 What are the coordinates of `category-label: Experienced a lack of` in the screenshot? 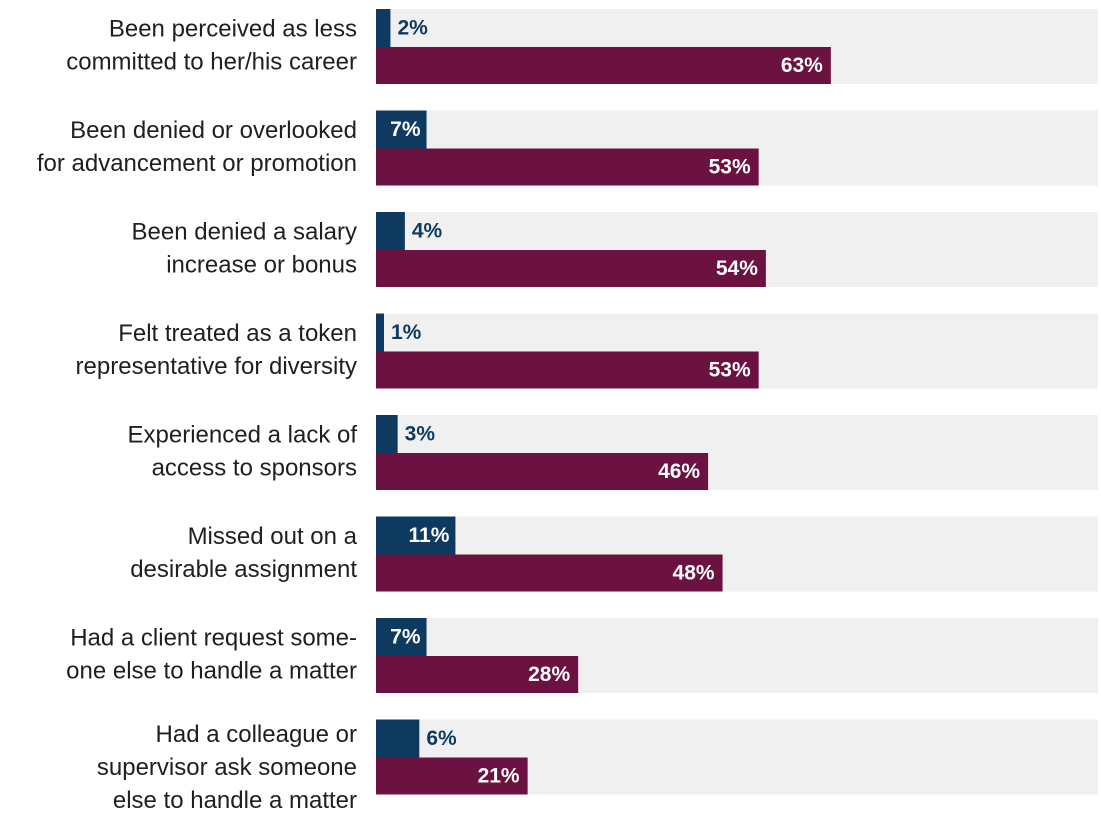 It's located at (243, 434).